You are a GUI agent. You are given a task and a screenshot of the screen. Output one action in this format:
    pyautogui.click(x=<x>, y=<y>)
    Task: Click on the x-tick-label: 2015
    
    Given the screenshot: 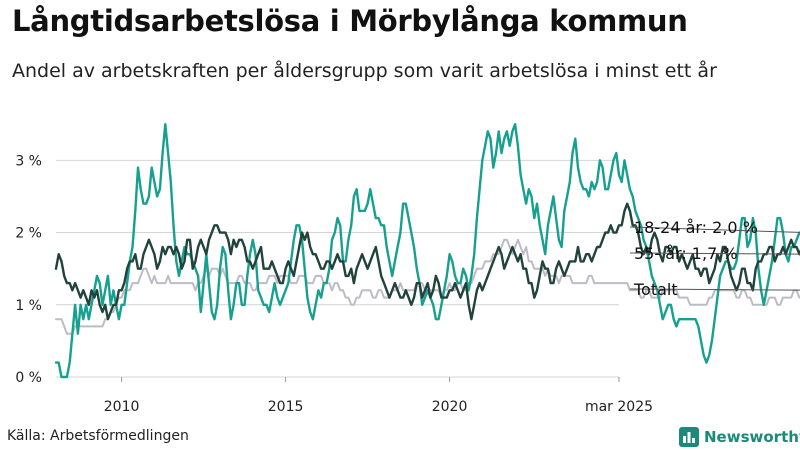 What is the action you would take?
    pyautogui.click(x=286, y=407)
    